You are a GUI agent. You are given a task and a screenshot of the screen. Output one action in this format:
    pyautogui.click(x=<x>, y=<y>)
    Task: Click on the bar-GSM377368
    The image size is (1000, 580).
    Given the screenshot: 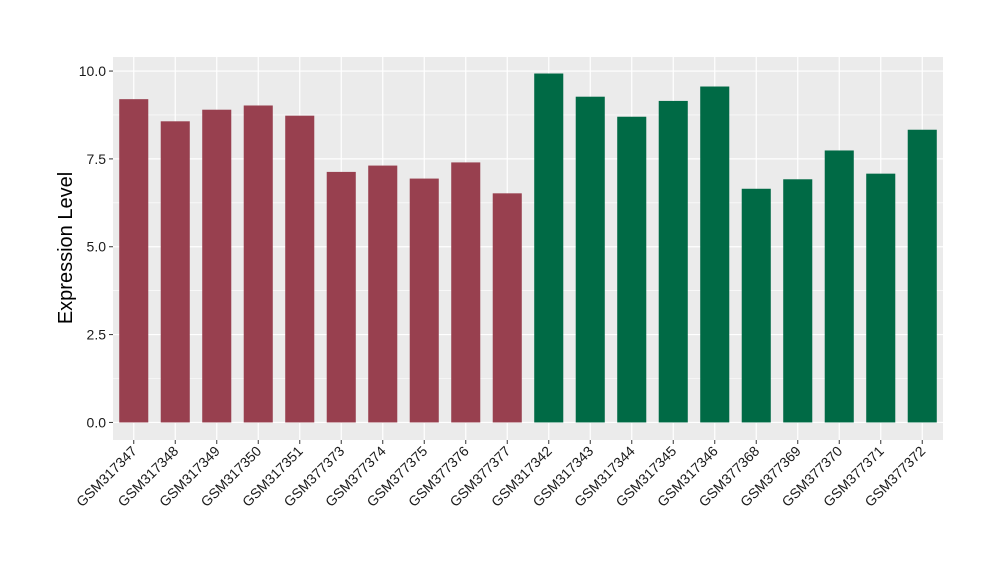 What is the action you would take?
    pyautogui.click(x=756, y=305)
    